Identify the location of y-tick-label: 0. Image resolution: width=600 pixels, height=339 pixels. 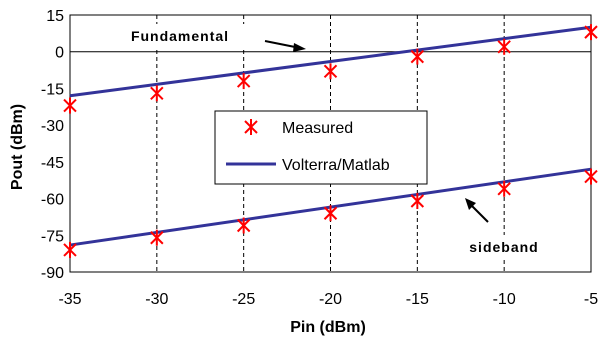
(59, 53).